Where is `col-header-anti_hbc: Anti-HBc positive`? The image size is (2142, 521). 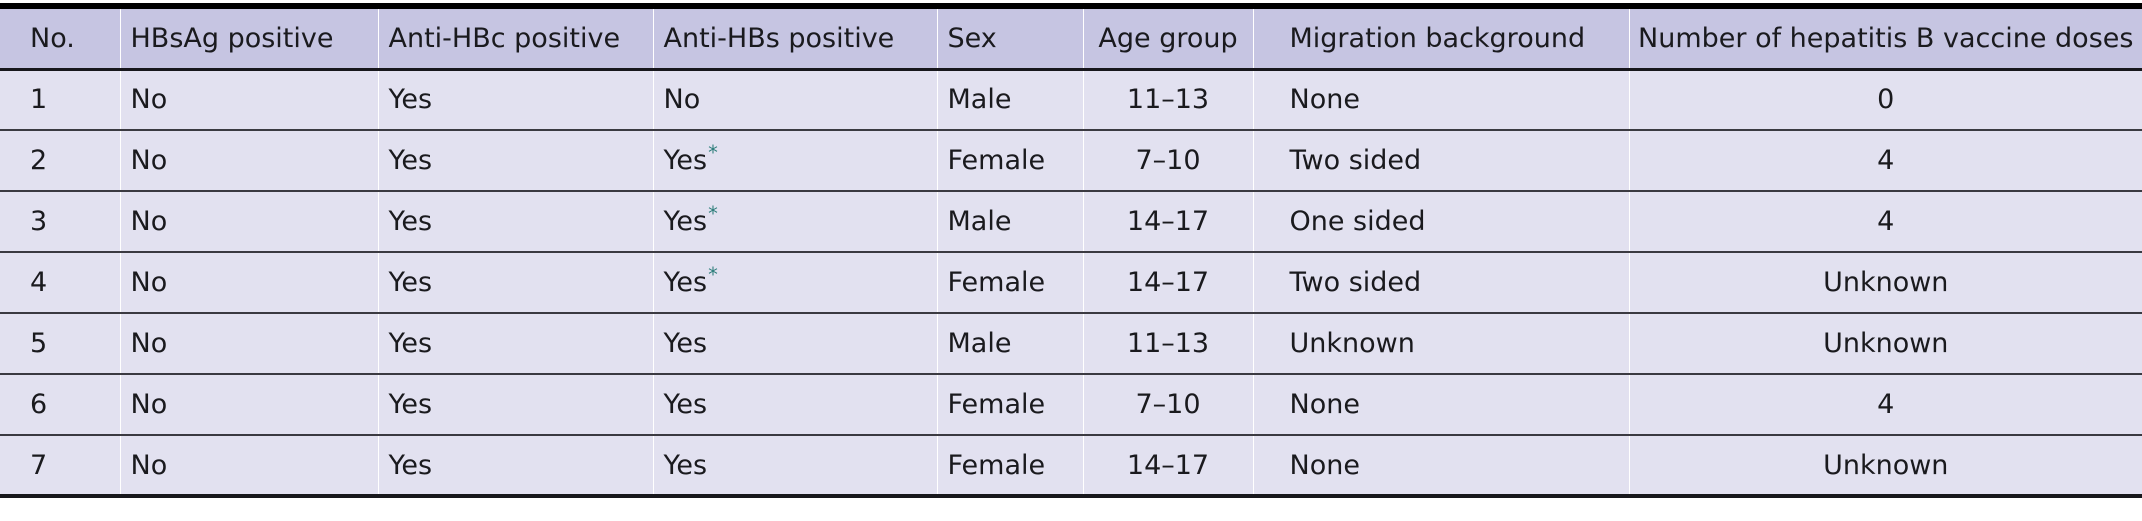
col-header-anti_hbc: Anti-HBc positive is located at coordinates (515, 38).